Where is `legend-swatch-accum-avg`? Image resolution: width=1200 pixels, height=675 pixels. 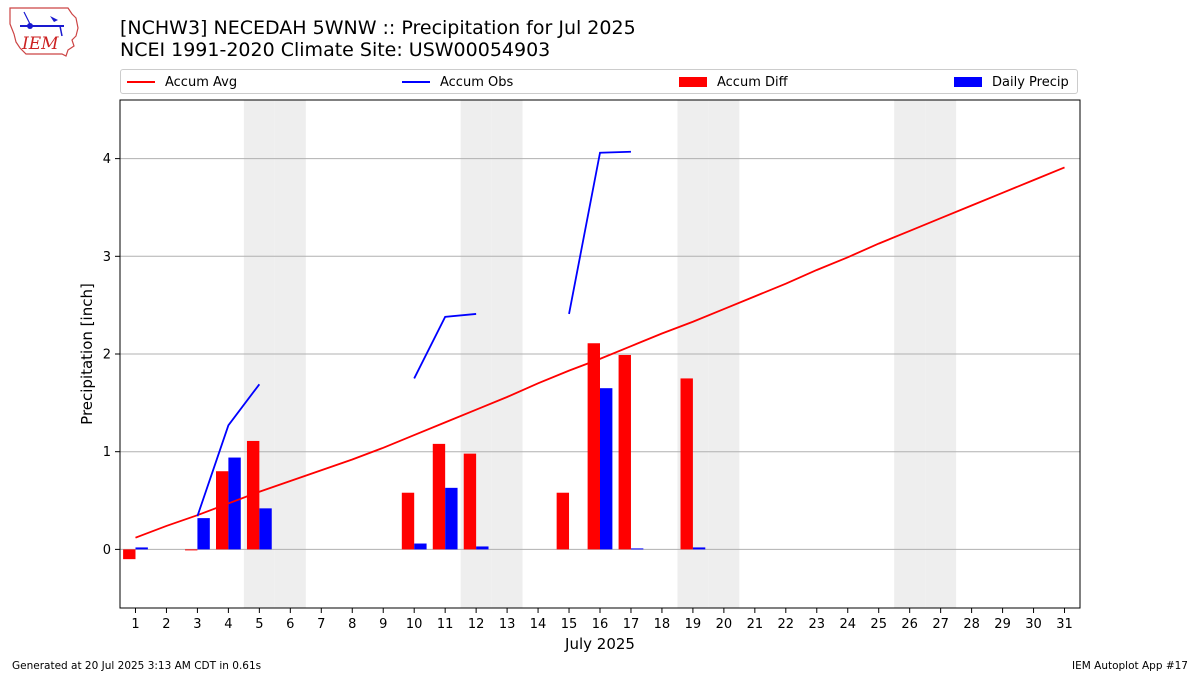 legend-swatch-accum-avg is located at coordinates (141, 82).